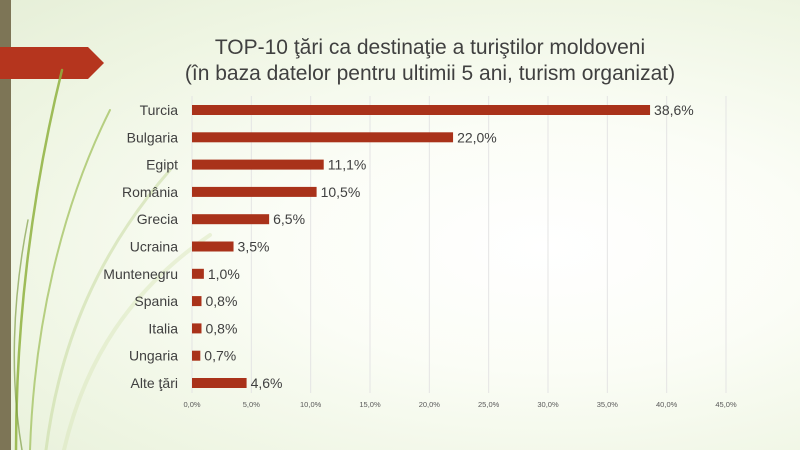 The width and height of the screenshot is (800, 450). I want to click on x-tick-label: 35,0%, so click(608, 404).